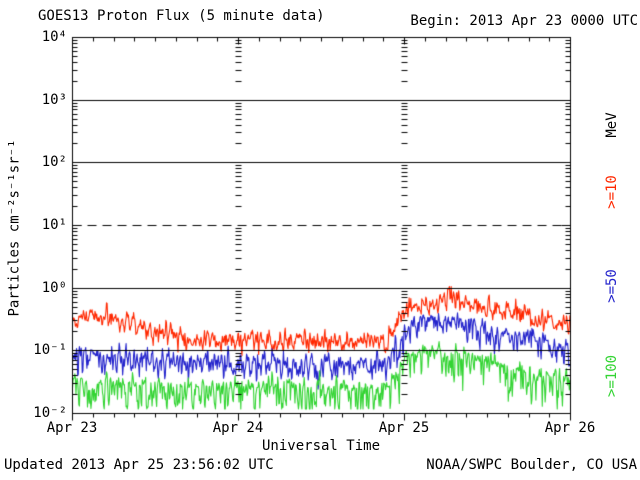 This screenshot has width=640, height=480. Describe the element at coordinates (50, 350) in the screenshot. I see `y-tick-label: 10⁻¹` at that location.